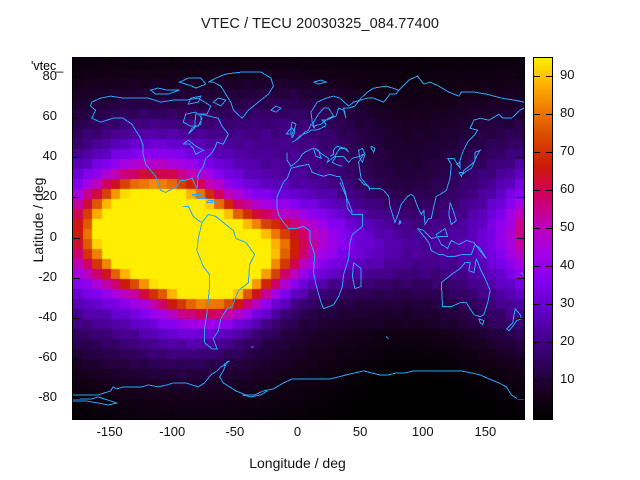  I want to click on figure-title: VTEC / TECU 20030325_084.77400, so click(320, 24).